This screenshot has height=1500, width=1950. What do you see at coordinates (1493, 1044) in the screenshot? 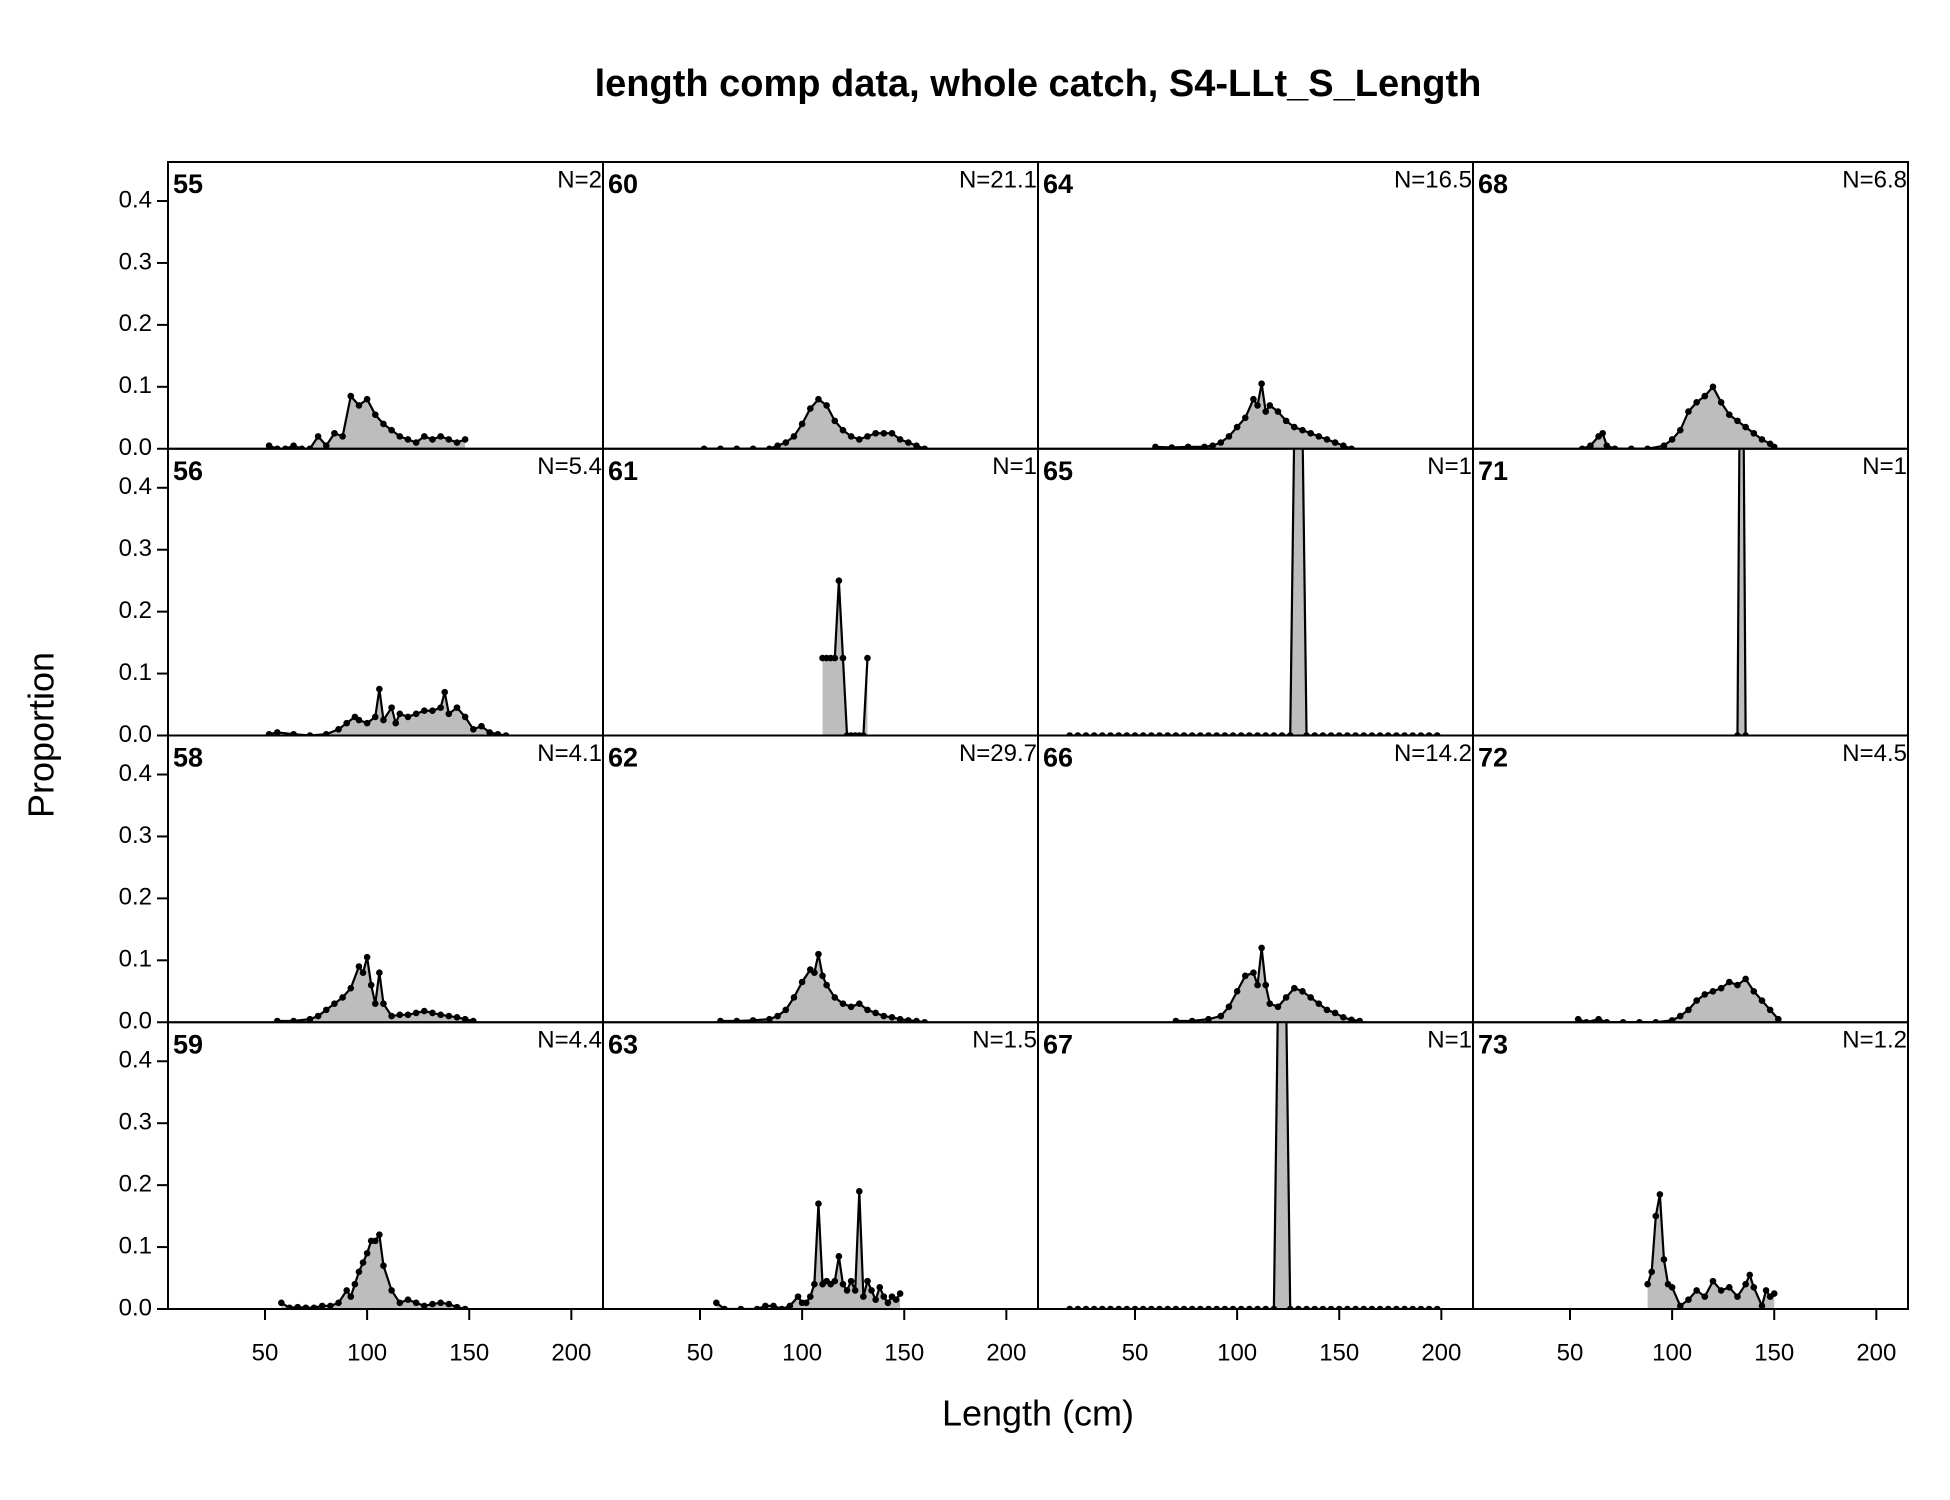
I see `panel-label: 73` at bounding box center [1493, 1044].